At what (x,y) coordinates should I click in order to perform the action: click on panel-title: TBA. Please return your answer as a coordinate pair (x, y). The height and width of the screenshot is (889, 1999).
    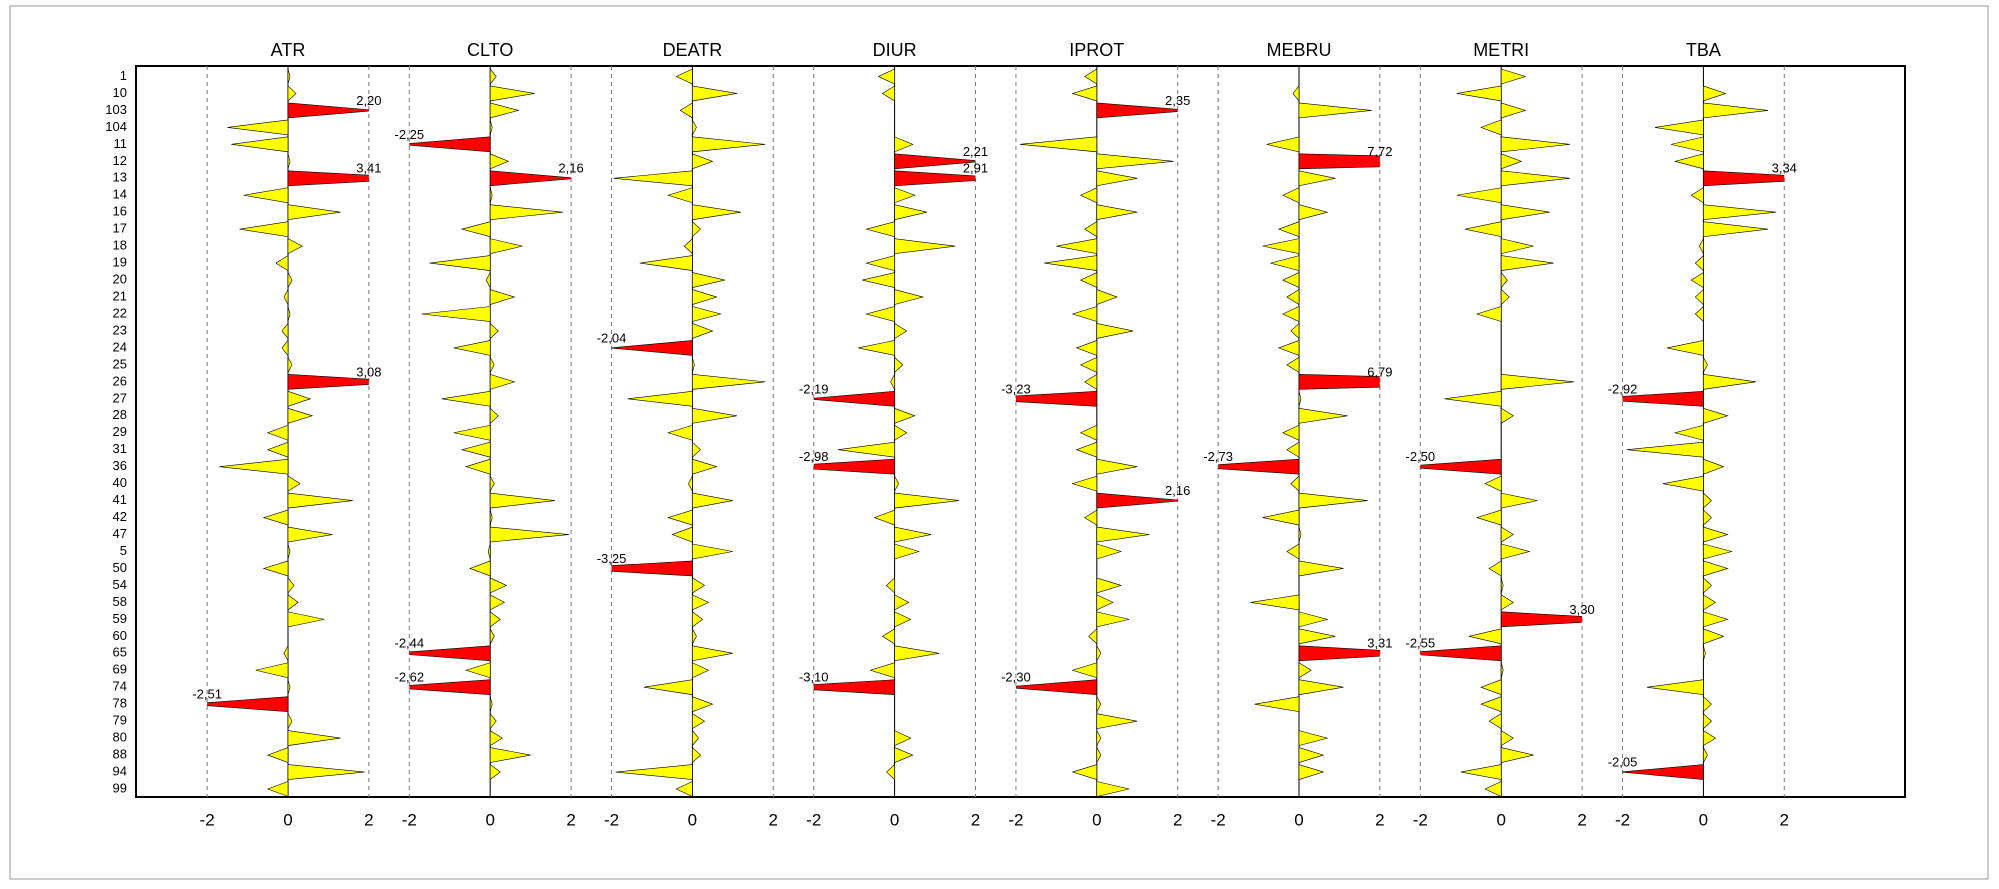
    Looking at the image, I should click on (1703, 50).